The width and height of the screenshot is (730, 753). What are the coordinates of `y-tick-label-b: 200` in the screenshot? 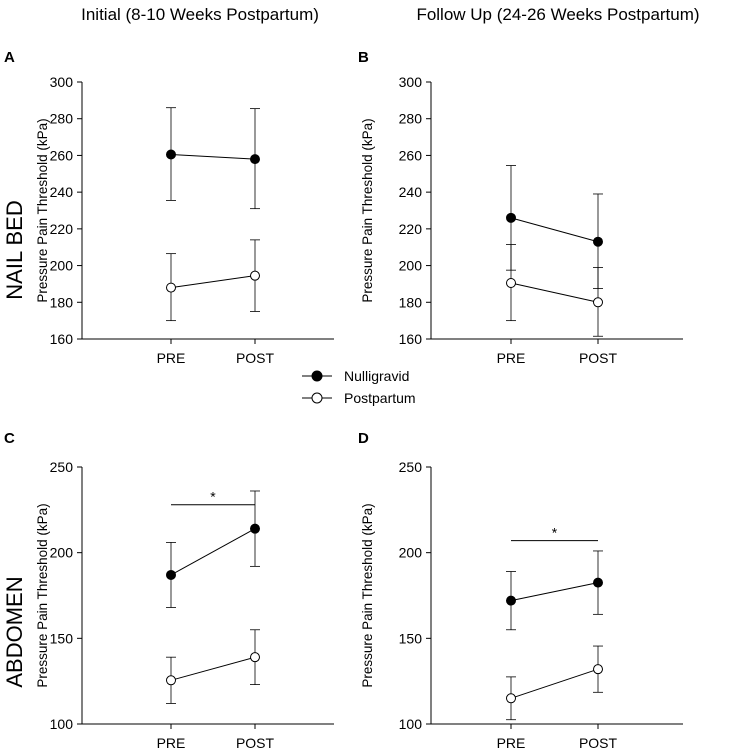 It's located at (411, 266).